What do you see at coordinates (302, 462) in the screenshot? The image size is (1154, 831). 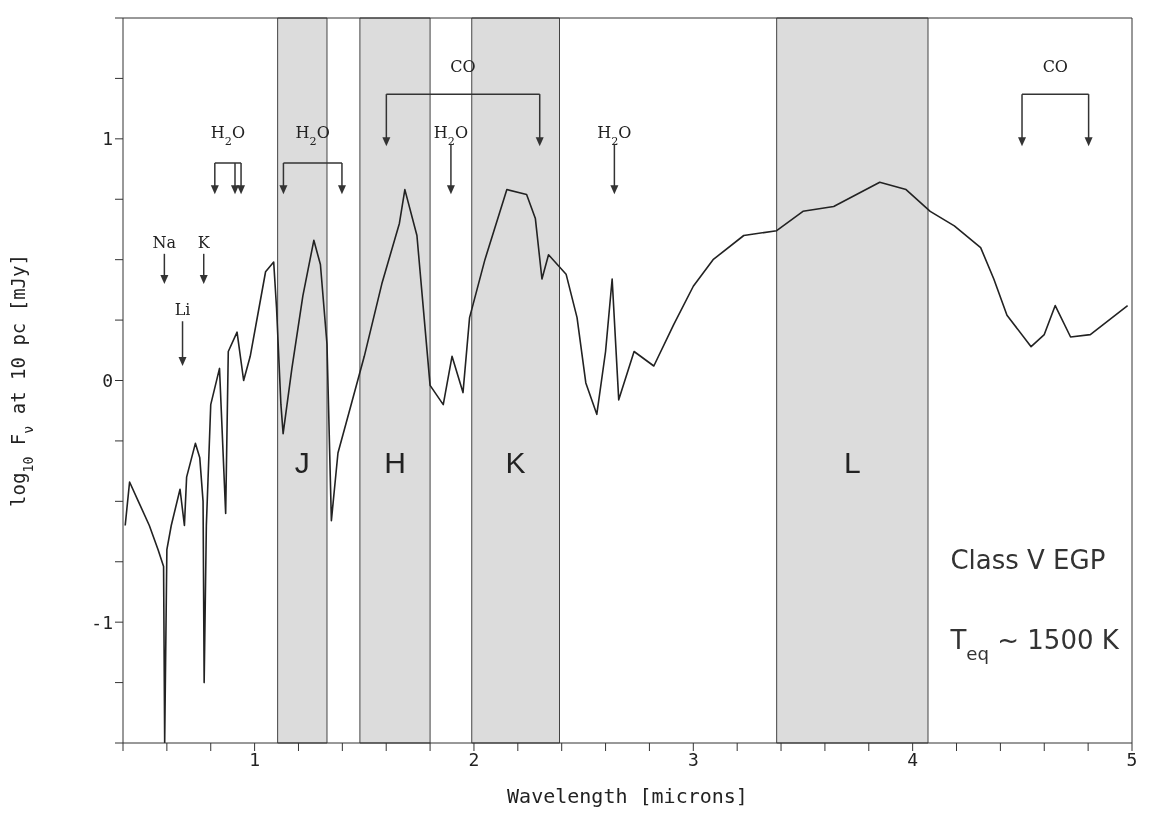 I see `band-label: J` at bounding box center [302, 462].